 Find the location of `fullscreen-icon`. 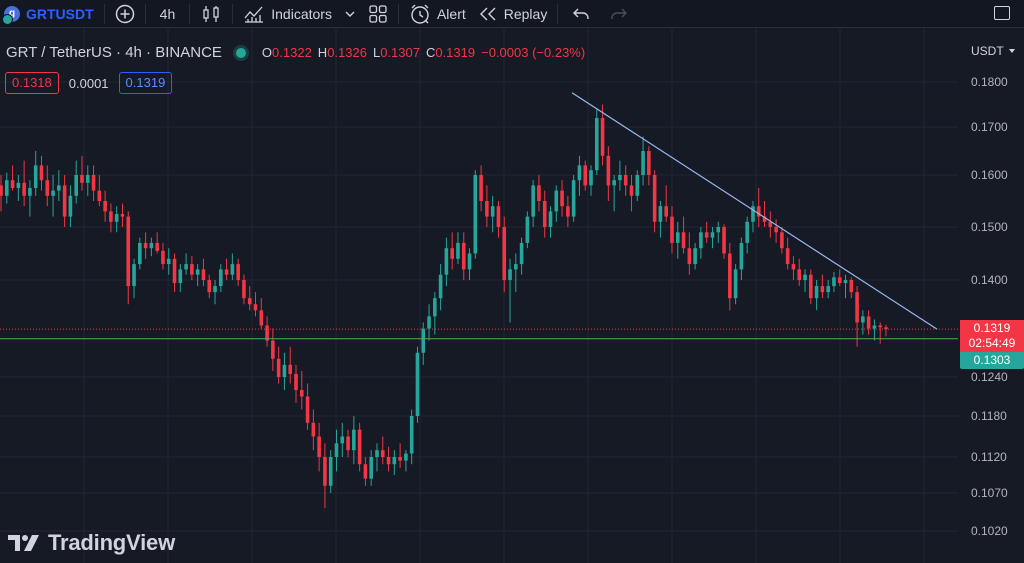

fullscreen-icon is located at coordinates (1002, 13).